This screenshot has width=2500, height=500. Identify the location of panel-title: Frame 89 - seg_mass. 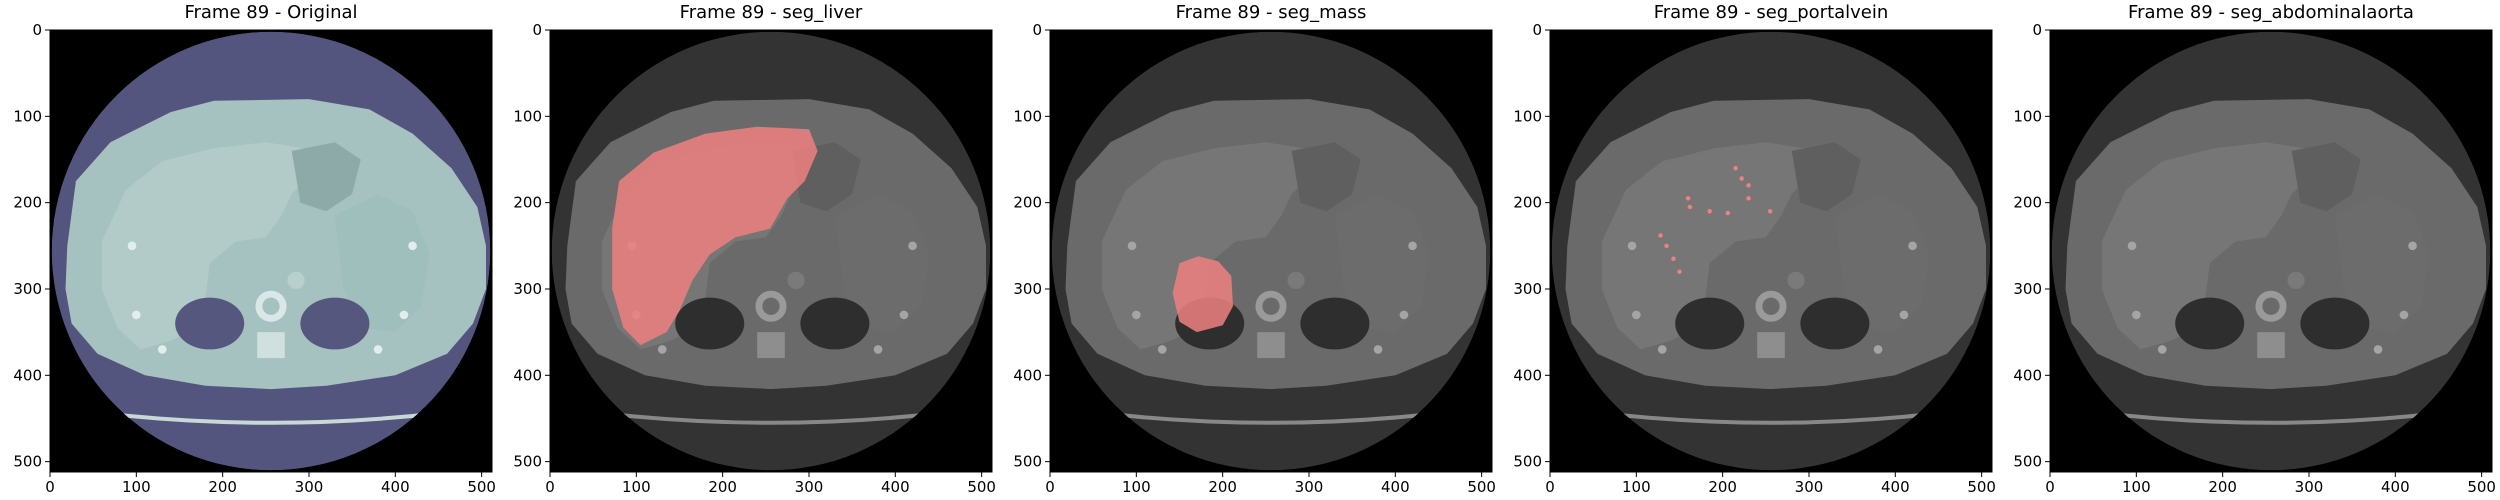
(1271, 12).